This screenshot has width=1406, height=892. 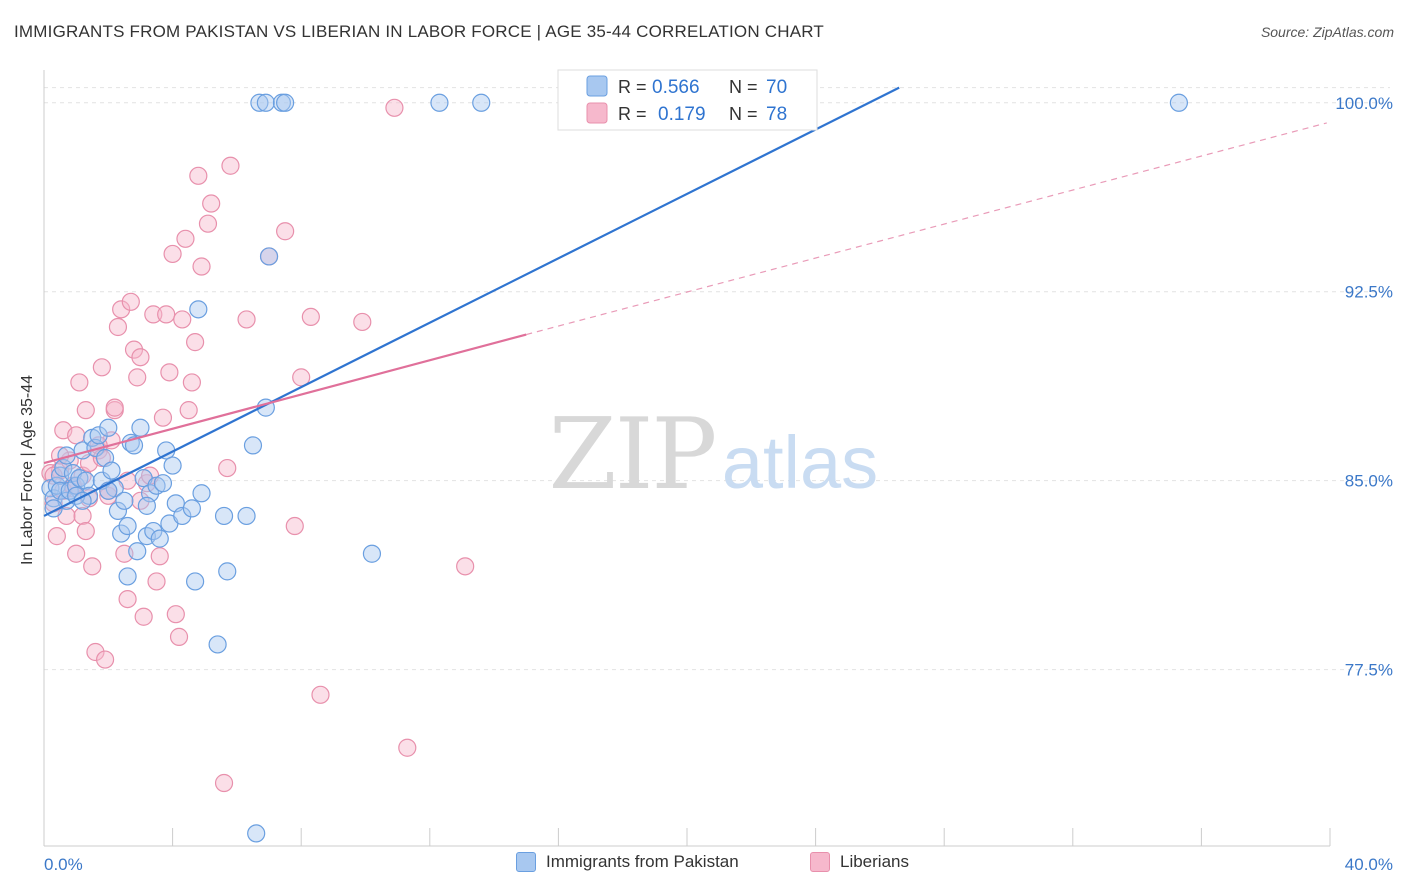 I want to click on y-tick-label-3: 100.0%, so click(x=1364, y=103).